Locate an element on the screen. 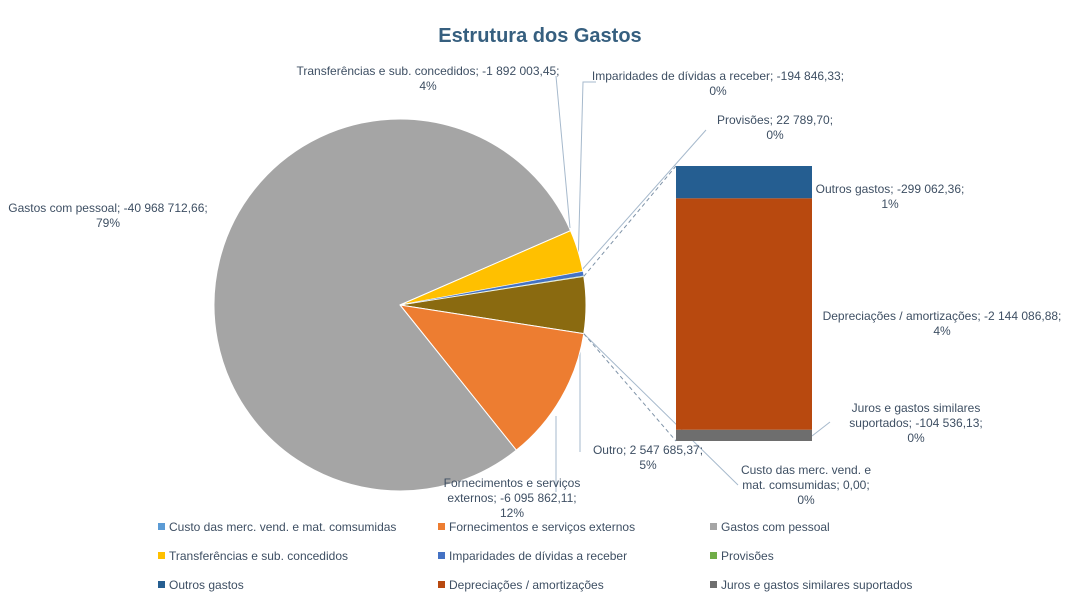 The height and width of the screenshot is (599, 1065). leader-line-provisoes is located at coordinates (643, 201).